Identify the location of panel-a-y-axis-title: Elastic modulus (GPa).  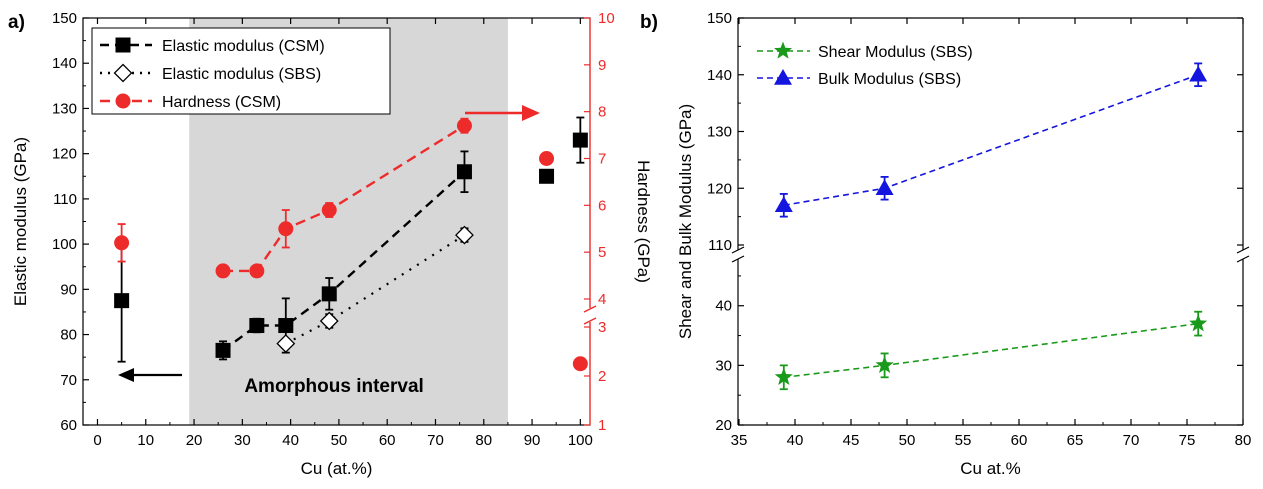
(20, 221).